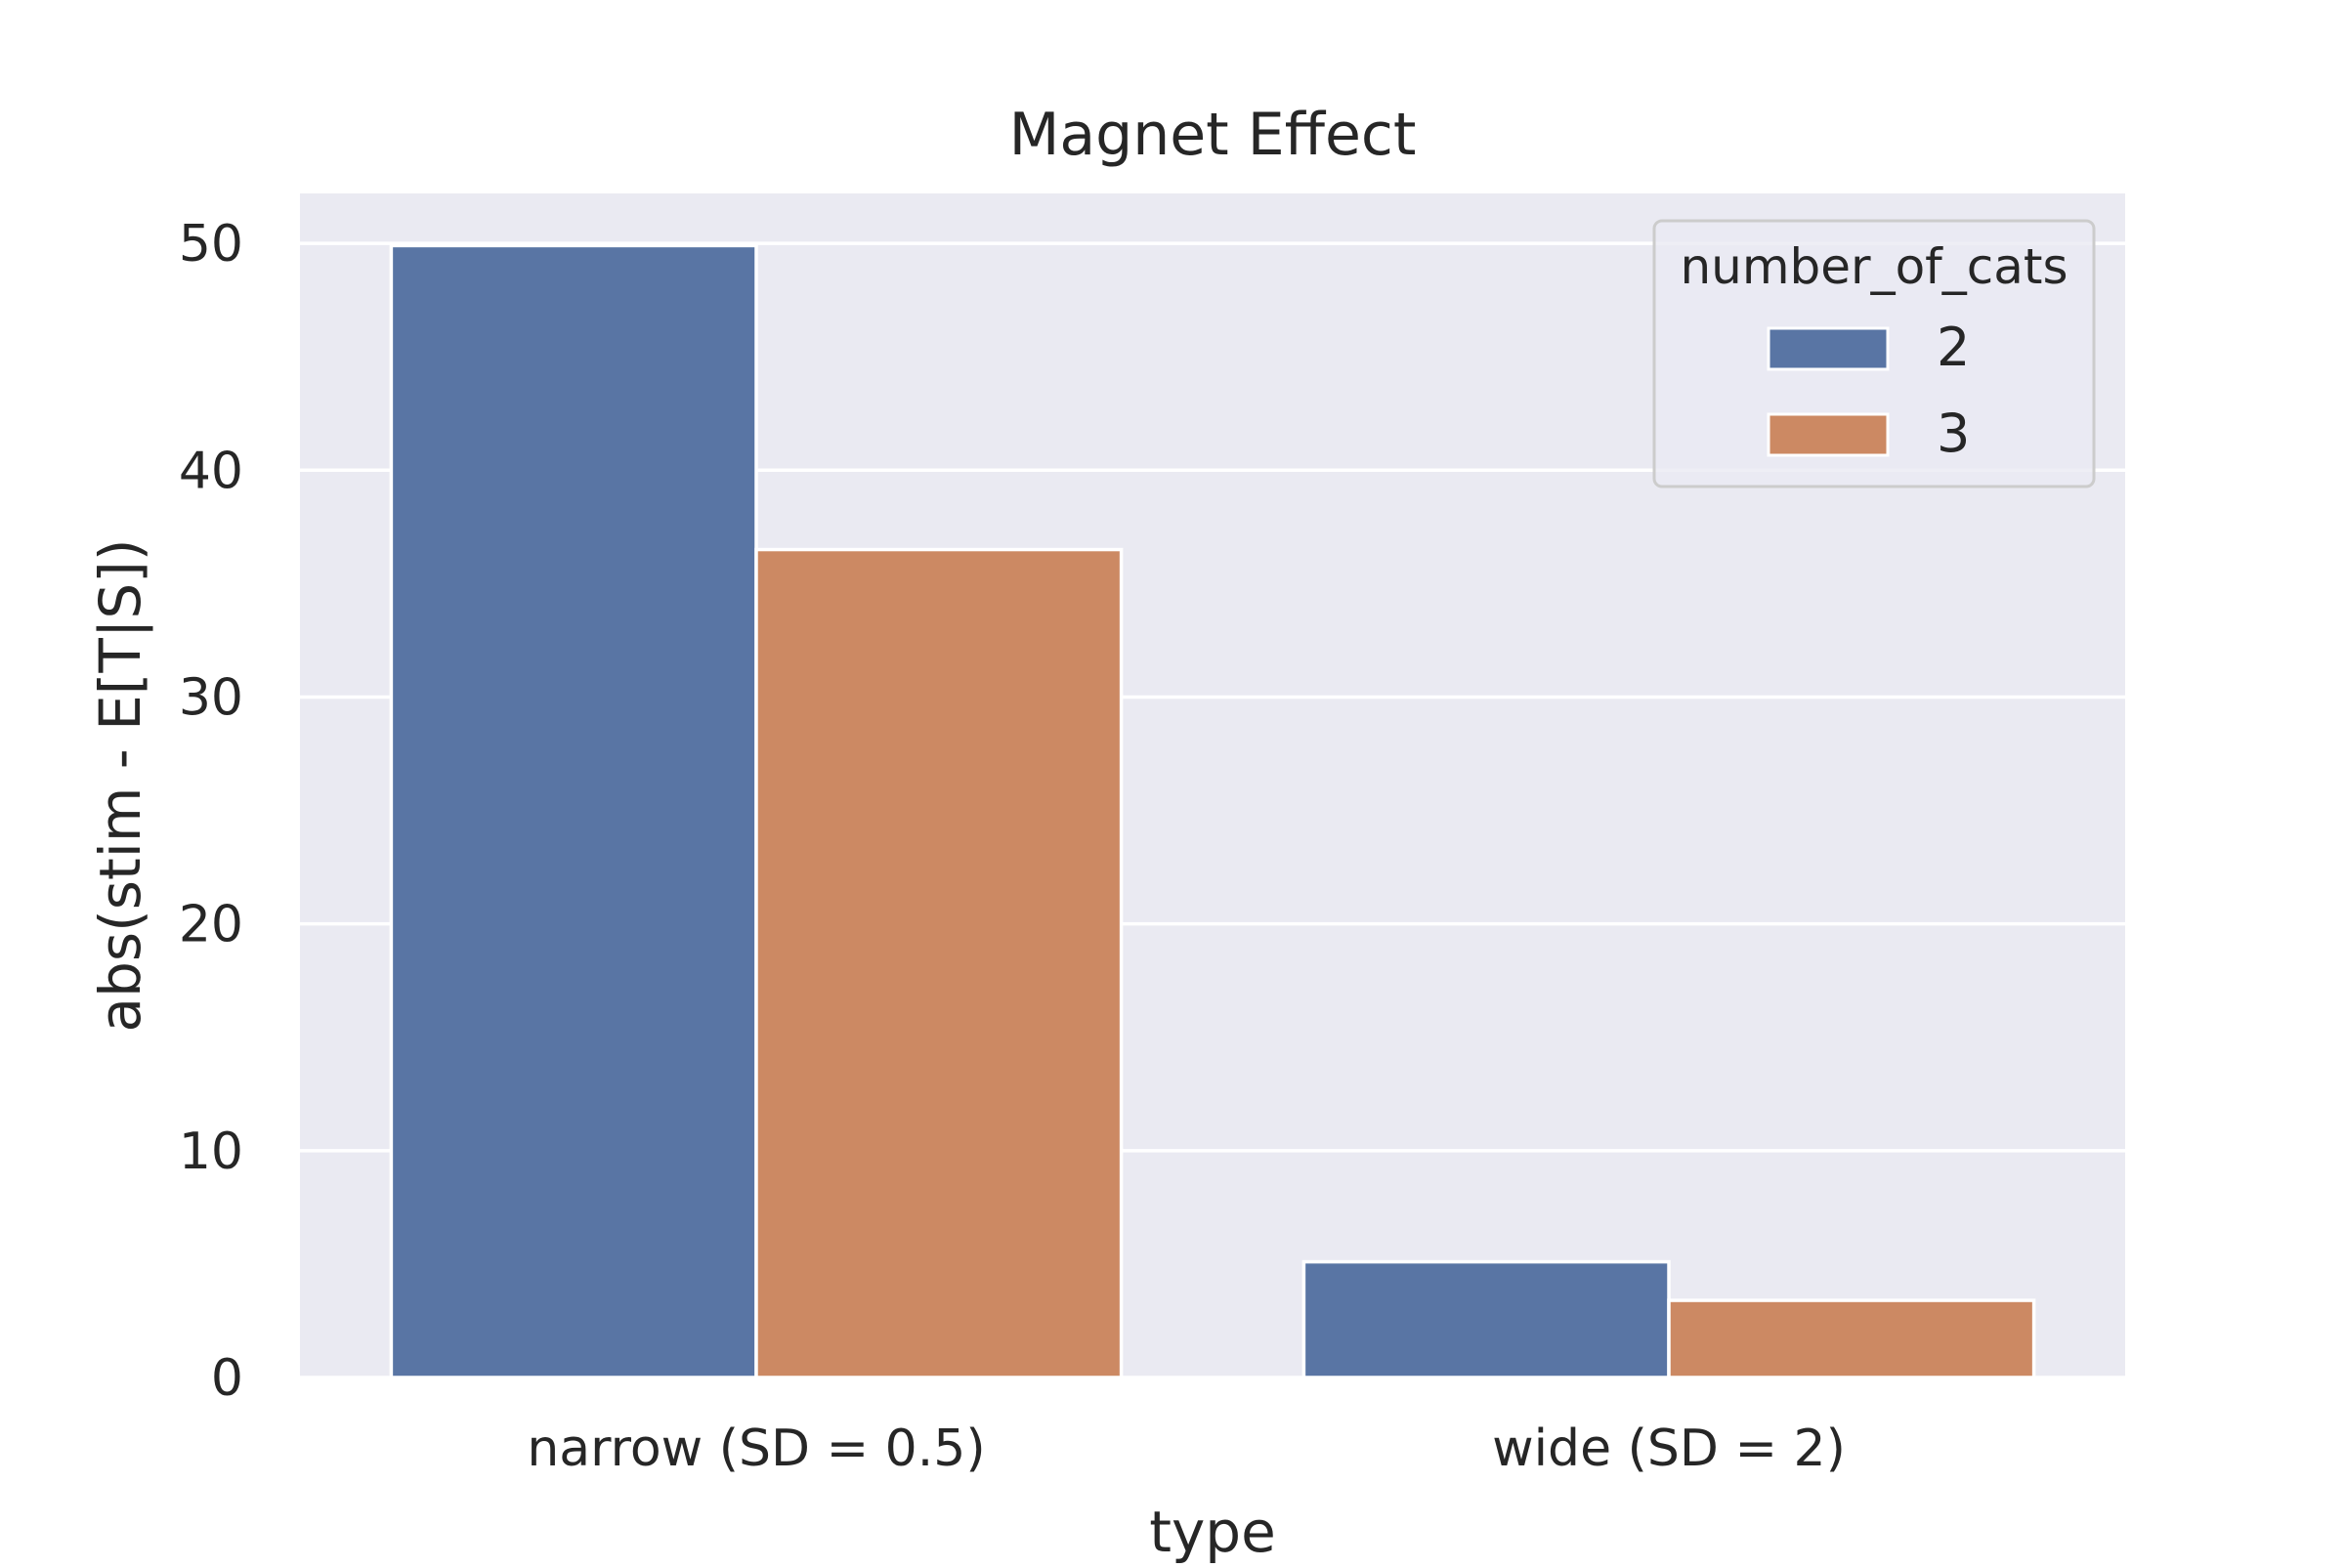 This screenshot has width=2345, height=1568. Describe the element at coordinates (1213, 135) in the screenshot. I see `chart-title: Magnet Effect` at that location.